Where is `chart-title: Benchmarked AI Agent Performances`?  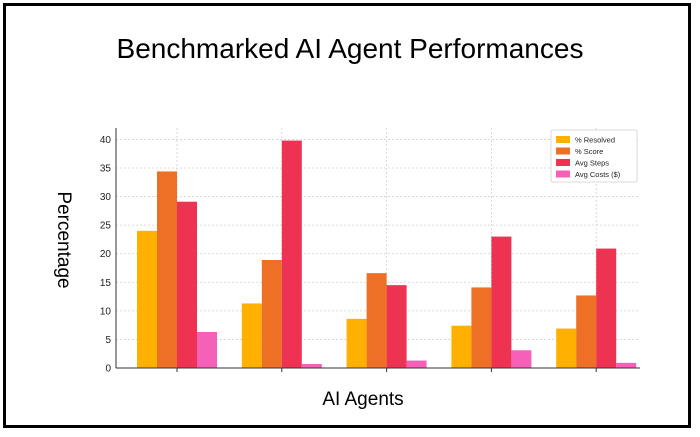
chart-title: Benchmarked AI Agent Performances is located at coordinates (350, 48).